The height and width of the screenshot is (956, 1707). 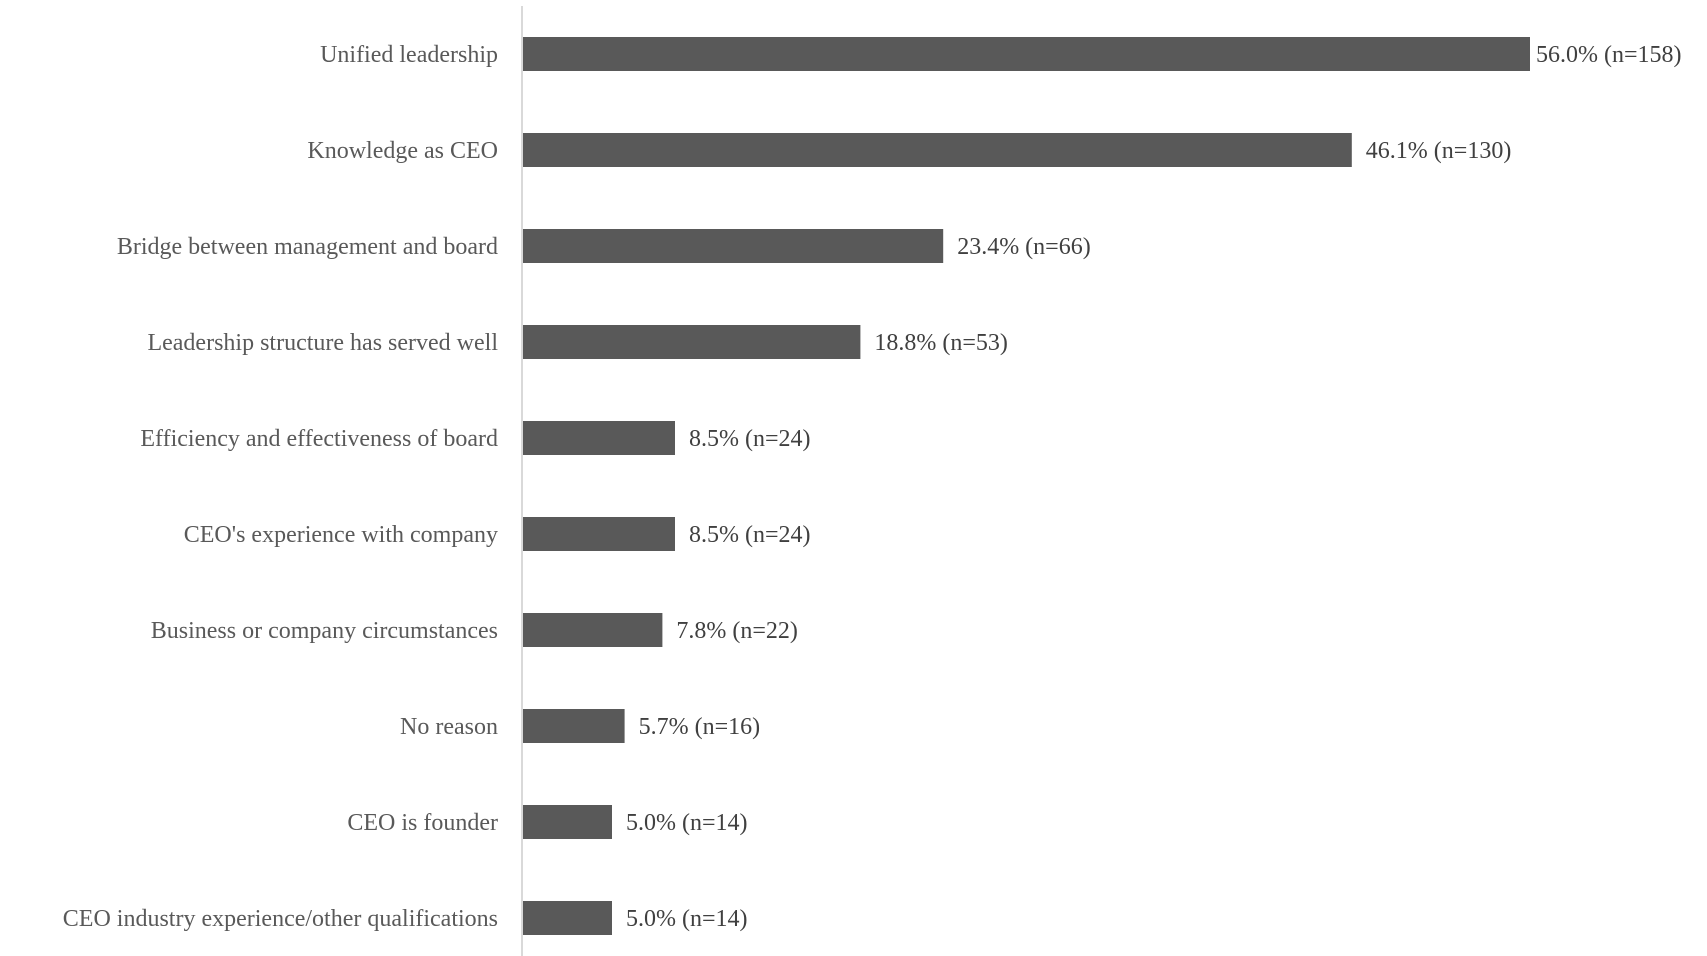 I want to click on category-label: No reason, so click(x=449, y=727).